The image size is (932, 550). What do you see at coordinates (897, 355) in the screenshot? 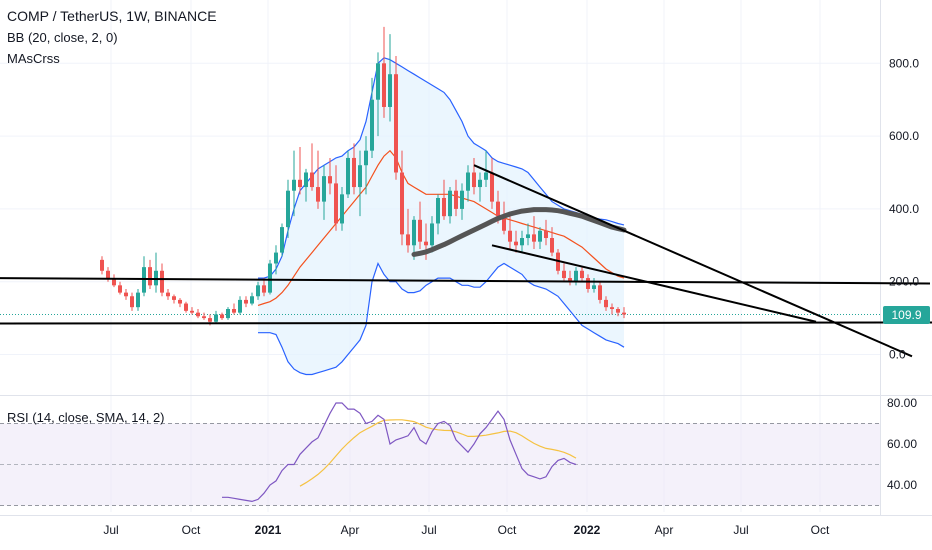
I see `price-axis-label: 0.0` at bounding box center [897, 355].